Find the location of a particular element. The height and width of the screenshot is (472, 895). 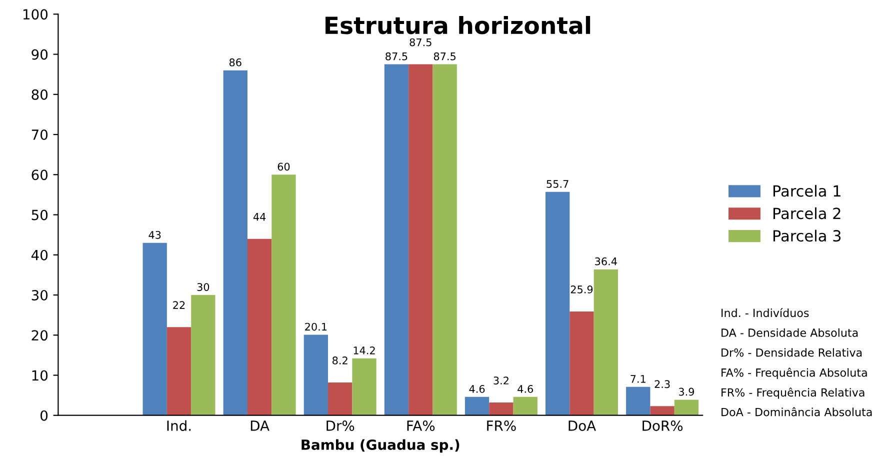

x-tick-label: DoR% is located at coordinates (662, 425).